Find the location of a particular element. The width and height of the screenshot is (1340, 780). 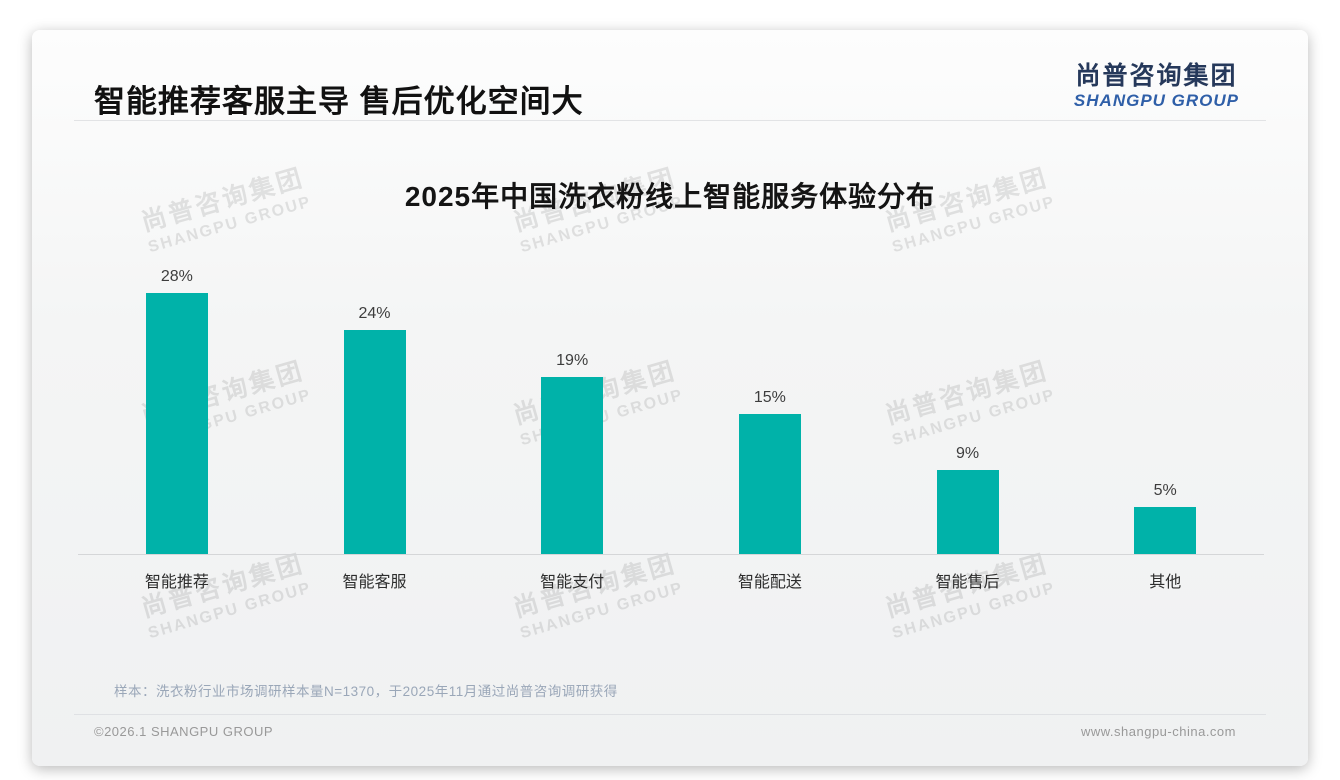

x-axis-tick-label: 智能推荐 is located at coordinates (176, 582).